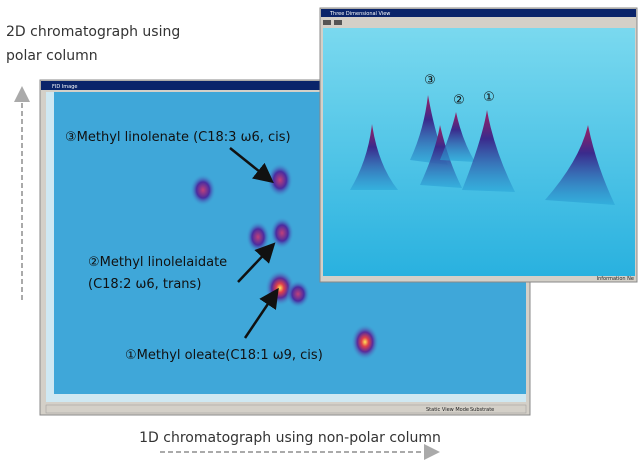  Describe the element at coordinates (482, 410) in the screenshot. I see `status-text: Substrate` at that location.